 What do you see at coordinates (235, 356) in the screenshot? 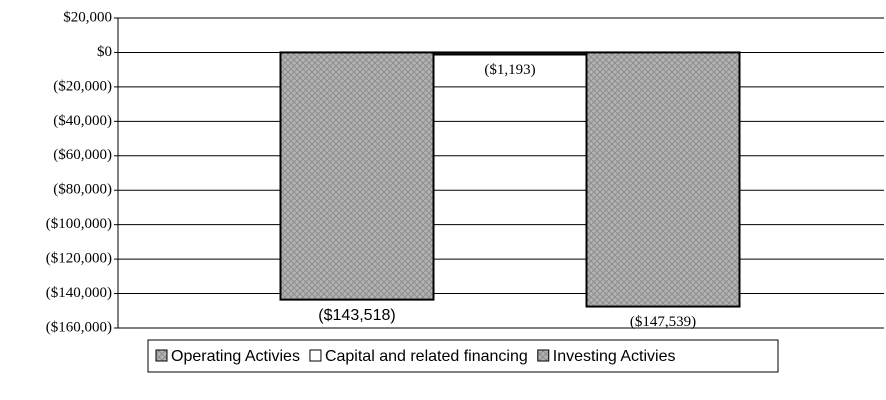
I see `legend-label: Operating Activies` at bounding box center [235, 356].